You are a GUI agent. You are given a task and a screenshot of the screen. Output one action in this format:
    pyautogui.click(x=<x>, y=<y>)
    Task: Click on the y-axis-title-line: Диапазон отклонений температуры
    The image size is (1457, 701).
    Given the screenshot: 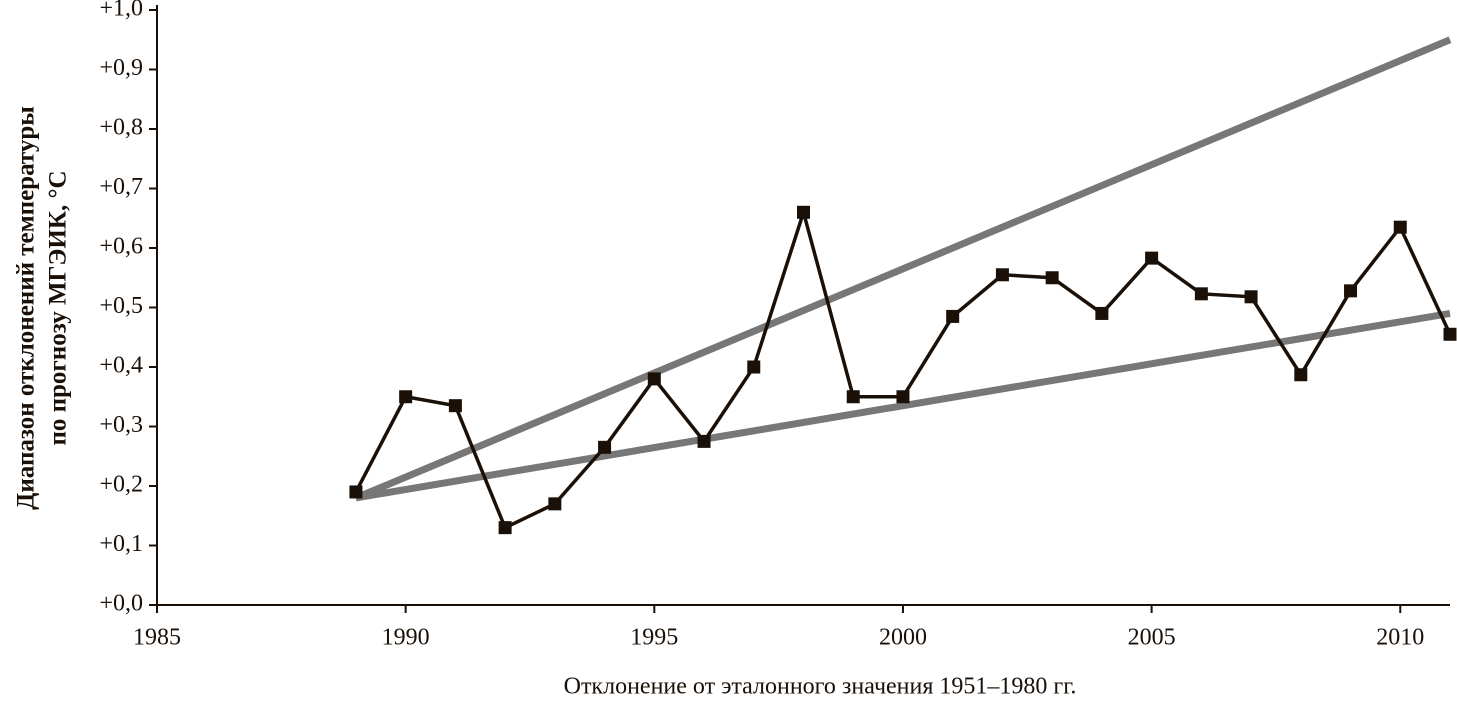 What is the action you would take?
    pyautogui.click(x=26, y=308)
    